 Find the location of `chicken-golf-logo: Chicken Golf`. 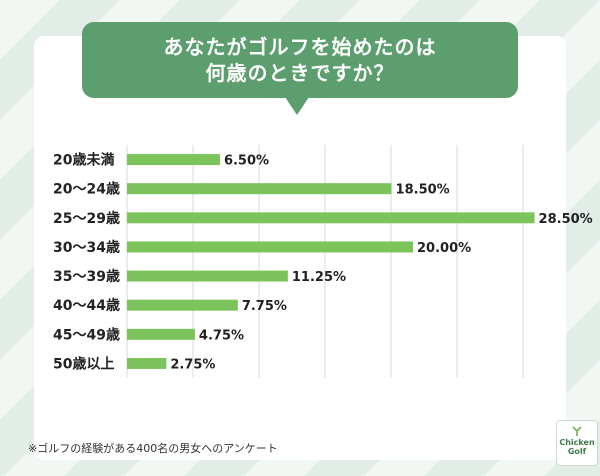

chicken-golf-logo: Chicken Golf is located at coordinates (577, 443).